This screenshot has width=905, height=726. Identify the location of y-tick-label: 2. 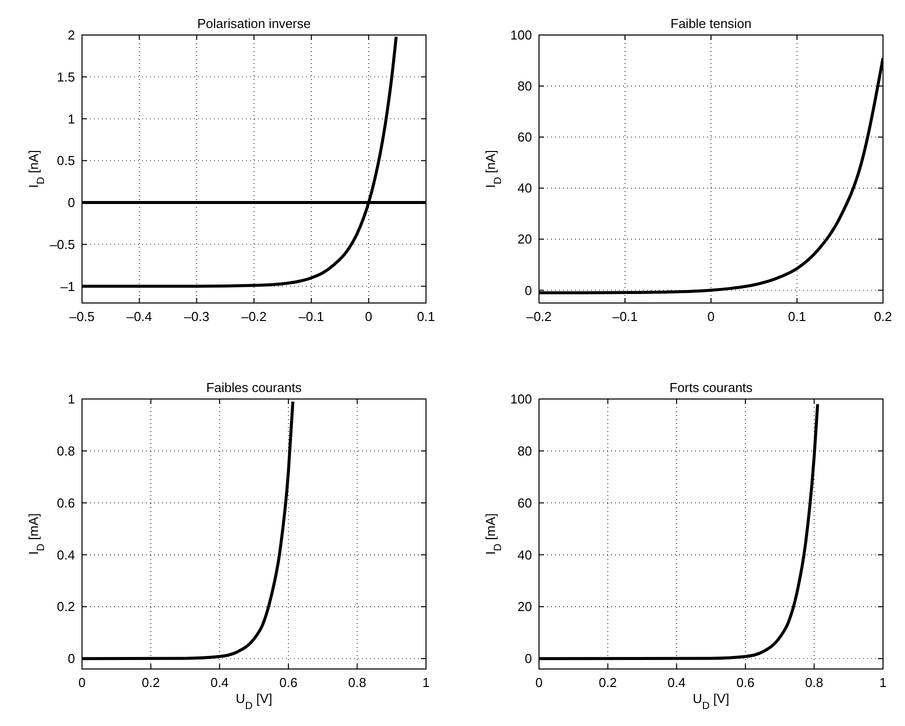
(71, 35).